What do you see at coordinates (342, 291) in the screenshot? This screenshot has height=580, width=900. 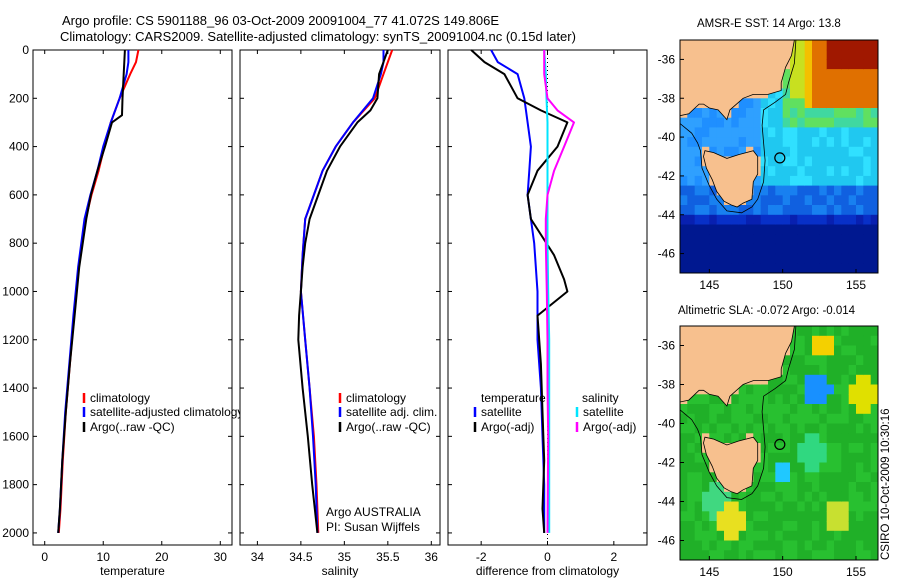 I see `series-line-satellite-adj-clim-` at bounding box center [342, 291].